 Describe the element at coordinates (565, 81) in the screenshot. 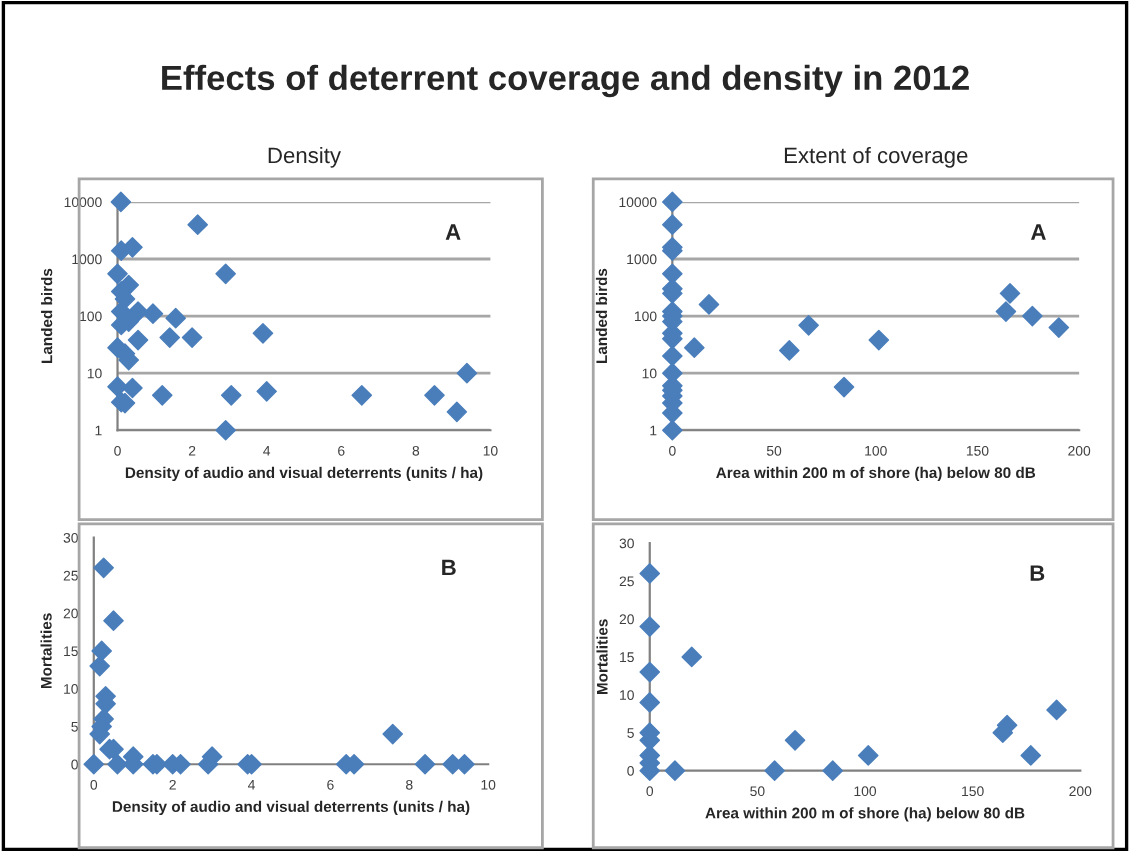

I see `text: Effects of deterrent coverage and density in 2012` at that location.